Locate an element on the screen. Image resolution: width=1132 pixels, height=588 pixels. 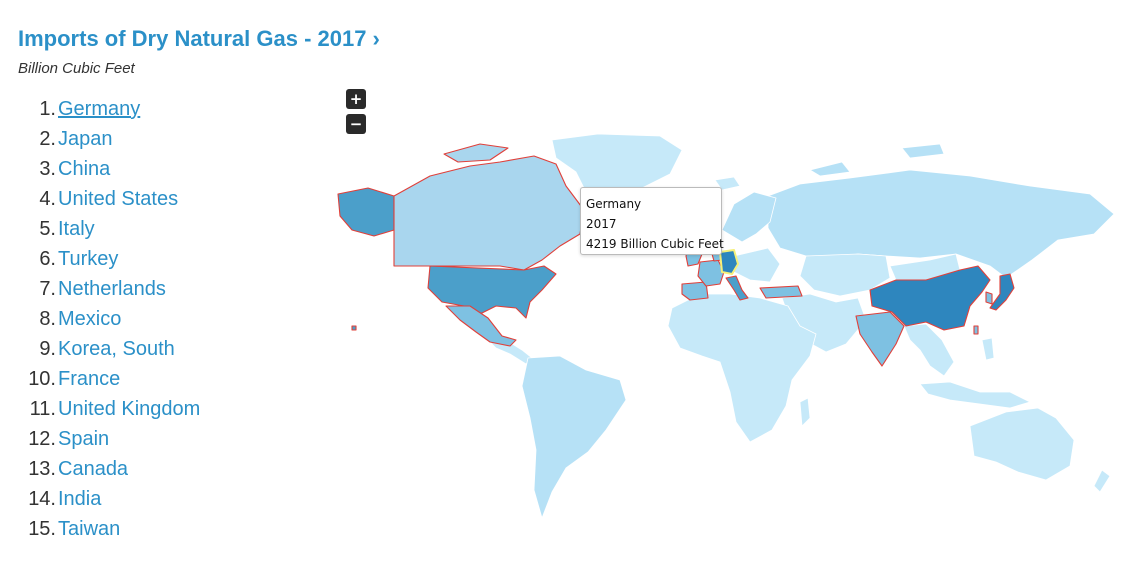
region-mexico is located at coordinates (481, 326).